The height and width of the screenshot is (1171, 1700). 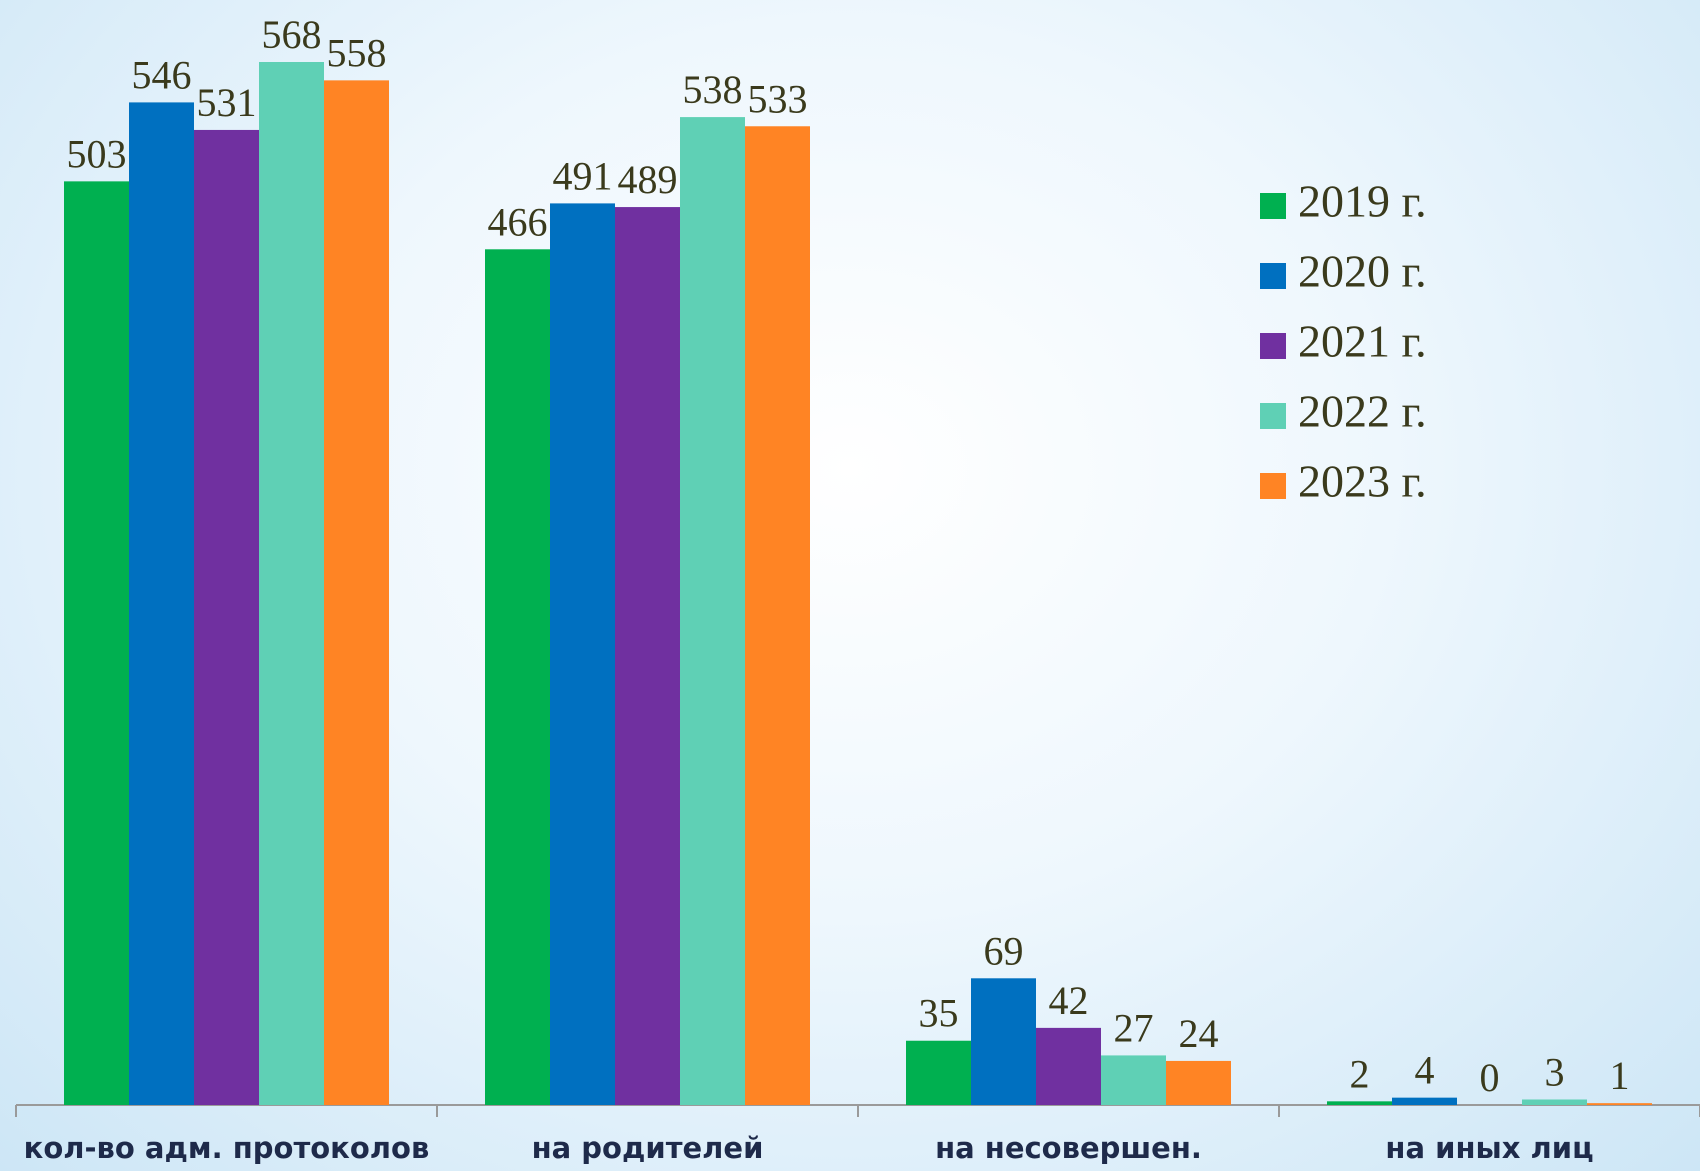 I want to click on data-label: 503, so click(x=97, y=153).